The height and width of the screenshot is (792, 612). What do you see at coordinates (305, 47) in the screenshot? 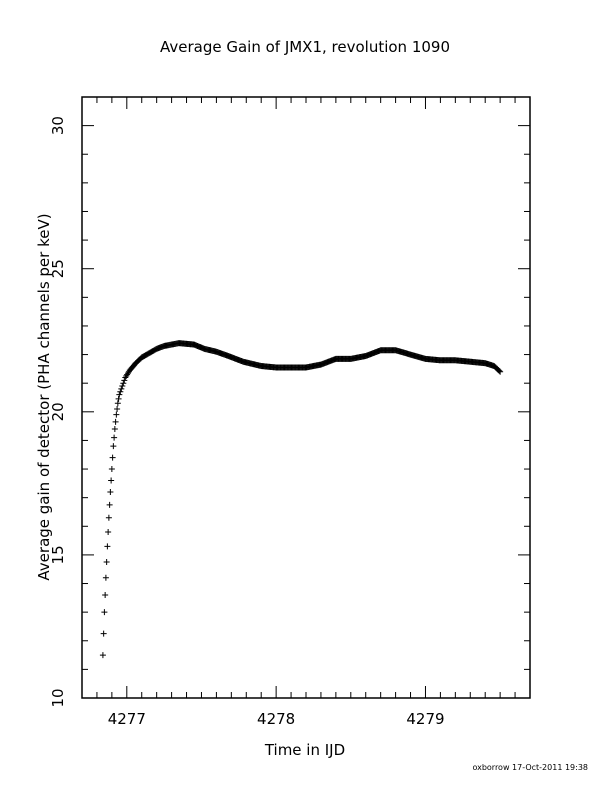
I see `chart-title: Average Gain of JMX1, revolution 1090` at bounding box center [305, 47].